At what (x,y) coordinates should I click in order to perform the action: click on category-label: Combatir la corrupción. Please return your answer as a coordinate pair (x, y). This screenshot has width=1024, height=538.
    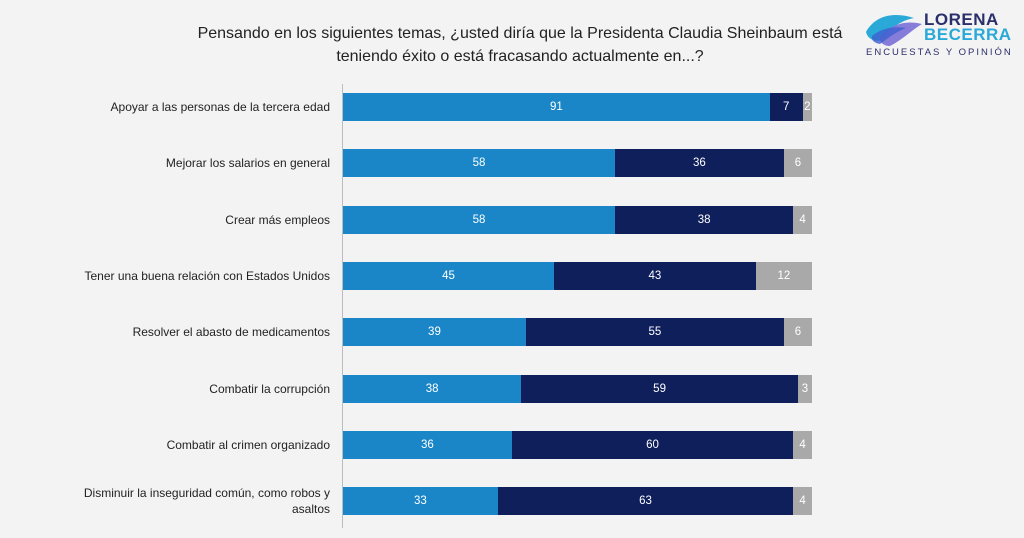
    Looking at the image, I should click on (269, 388).